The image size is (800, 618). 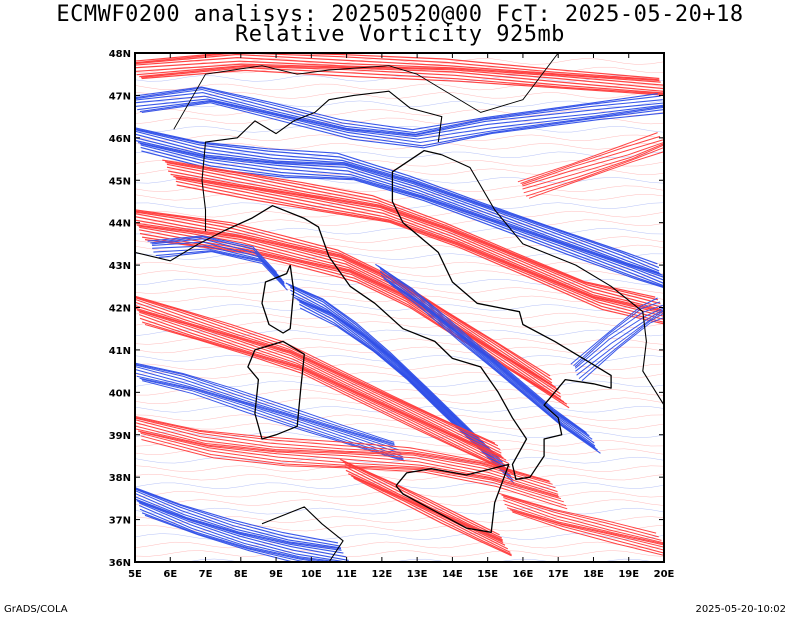 I want to click on lat-tick-label: 48N, so click(x=120, y=54).